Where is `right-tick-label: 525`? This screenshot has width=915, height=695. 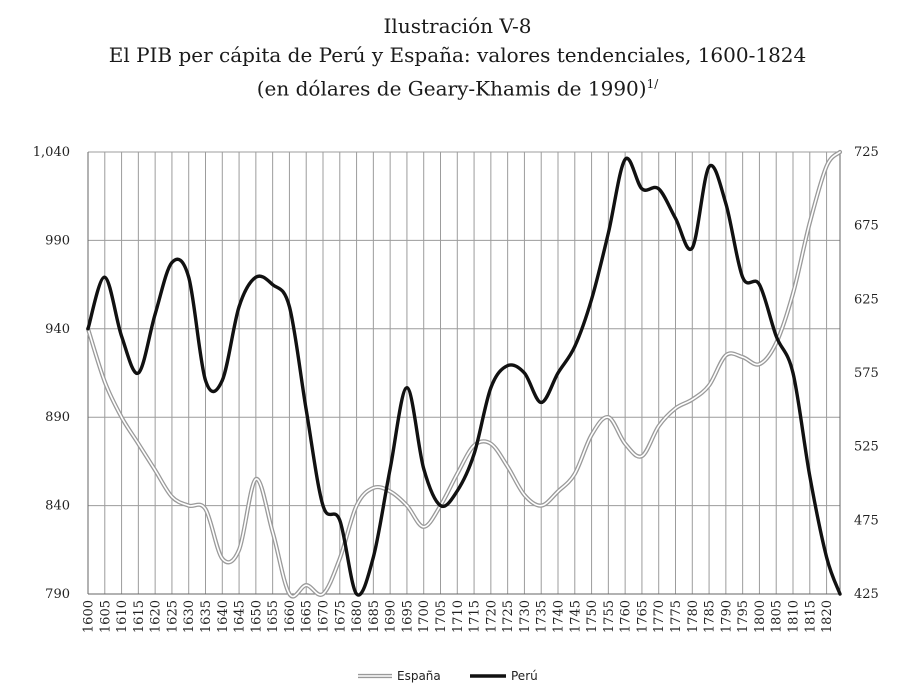 right-tick-label: 525 is located at coordinates (866, 447).